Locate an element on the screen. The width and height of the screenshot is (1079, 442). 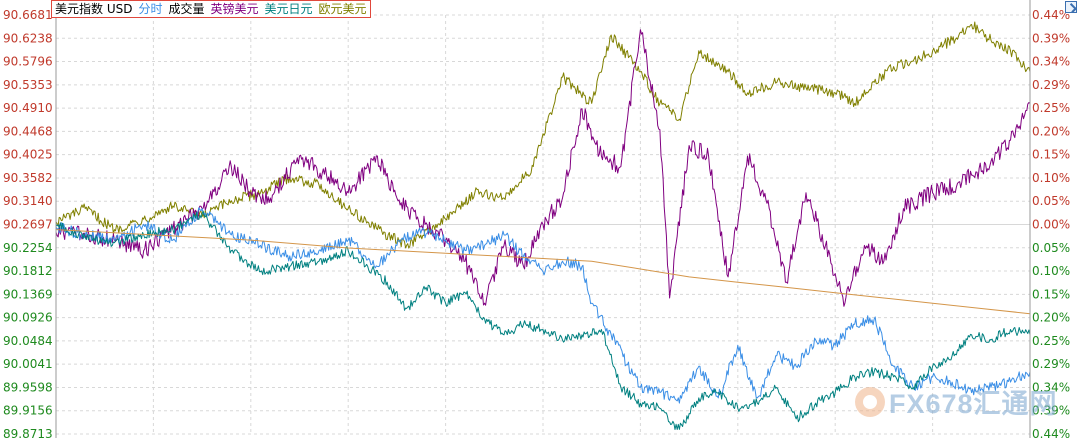
left-tick-label: 89.8713 is located at coordinates (28, 432).